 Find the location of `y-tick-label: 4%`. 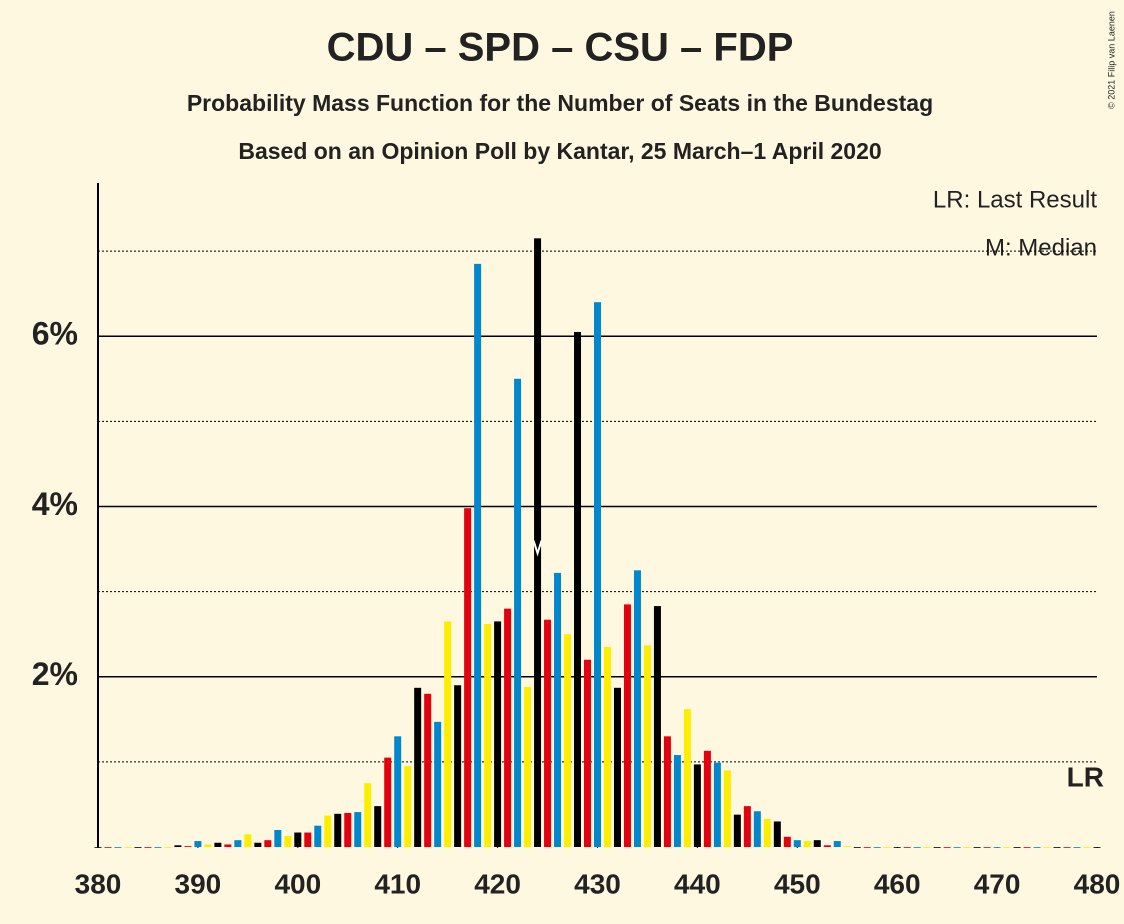

y-tick-label: 4% is located at coordinates (55, 504).